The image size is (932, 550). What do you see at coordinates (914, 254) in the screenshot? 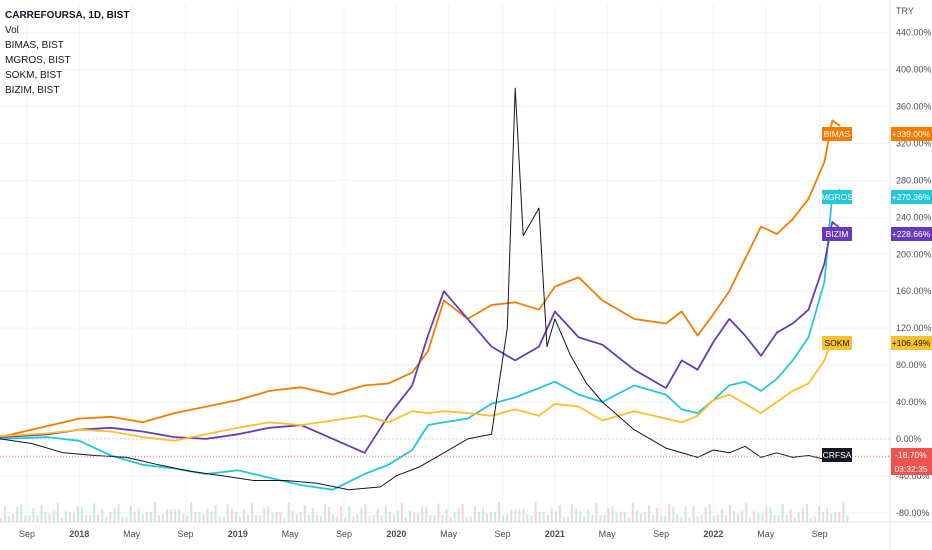
I see `y-tick-label: 200.00%` at bounding box center [914, 254].